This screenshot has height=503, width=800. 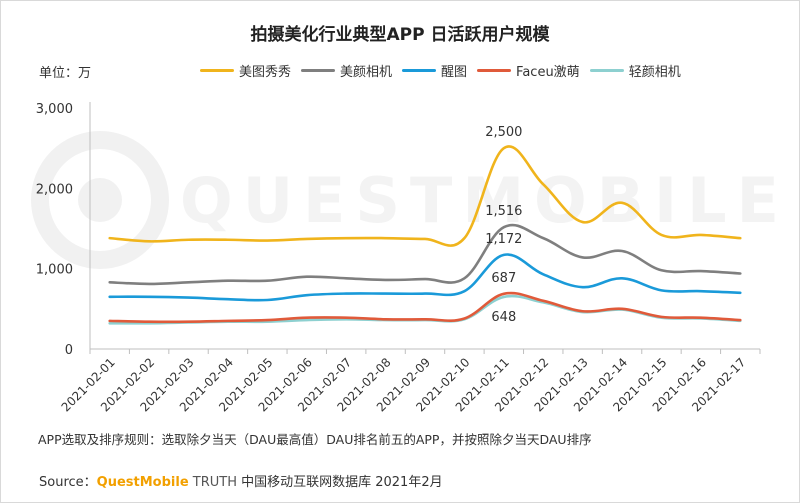 What do you see at coordinates (425, 307) in the screenshot?
I see `series-line-Faceu激萌` at bounding box center [425, 307].